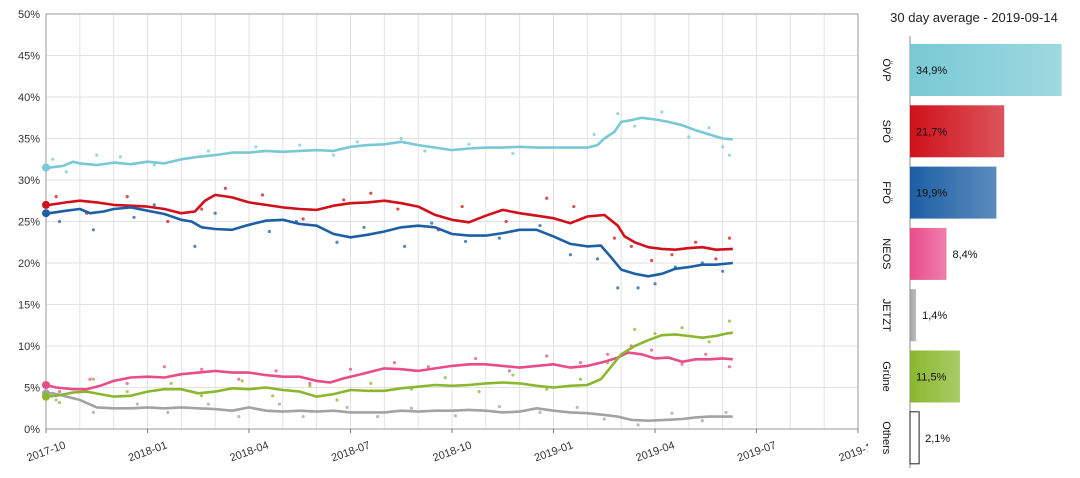 The image size is (1080, 478). Describe the element at coordinates (29, 264) in the screenshot. I see `y-tick-label: 20%` at that location.